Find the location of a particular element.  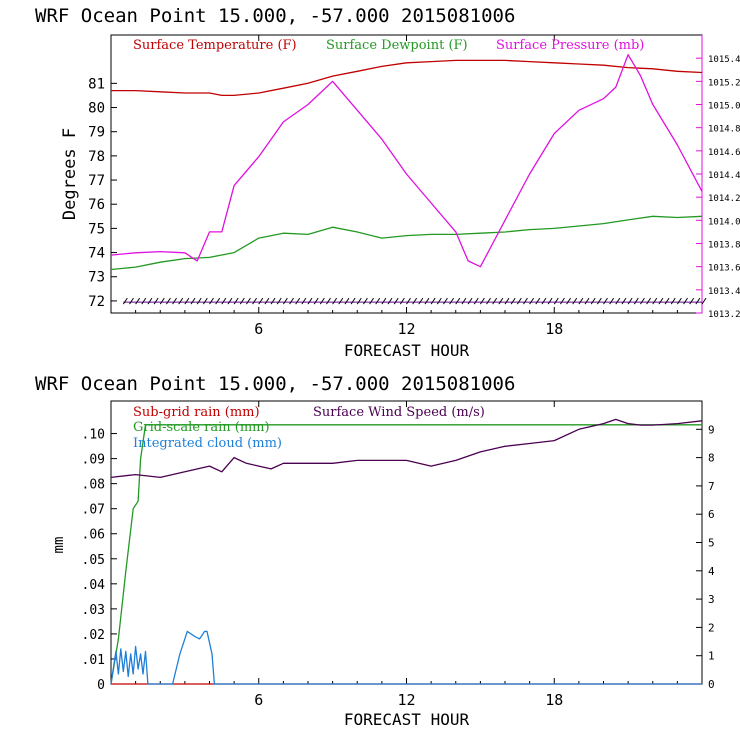

y2-tick-label: 1014.8 is located at coordinates (724, 130).